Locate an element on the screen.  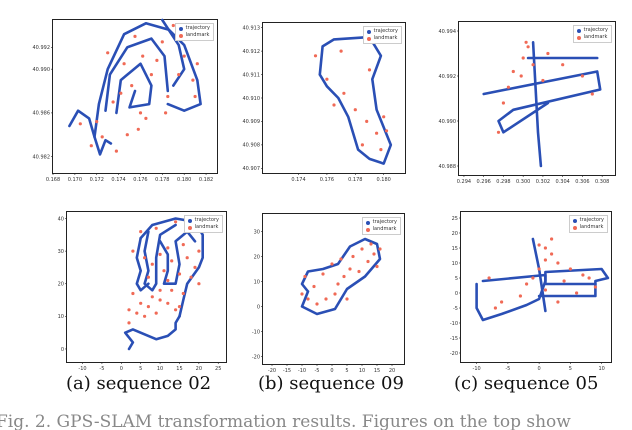
x-tick-label: 15 is located at coordinates (179, 369).